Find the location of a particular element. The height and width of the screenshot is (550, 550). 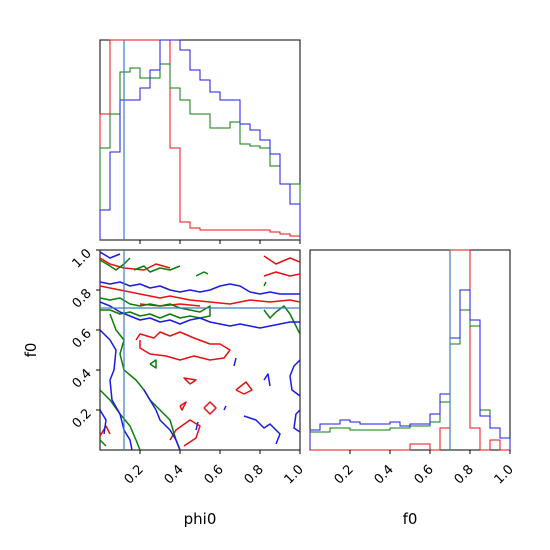

y-tick-label: 0.8 is located at coordinates (82, 298).